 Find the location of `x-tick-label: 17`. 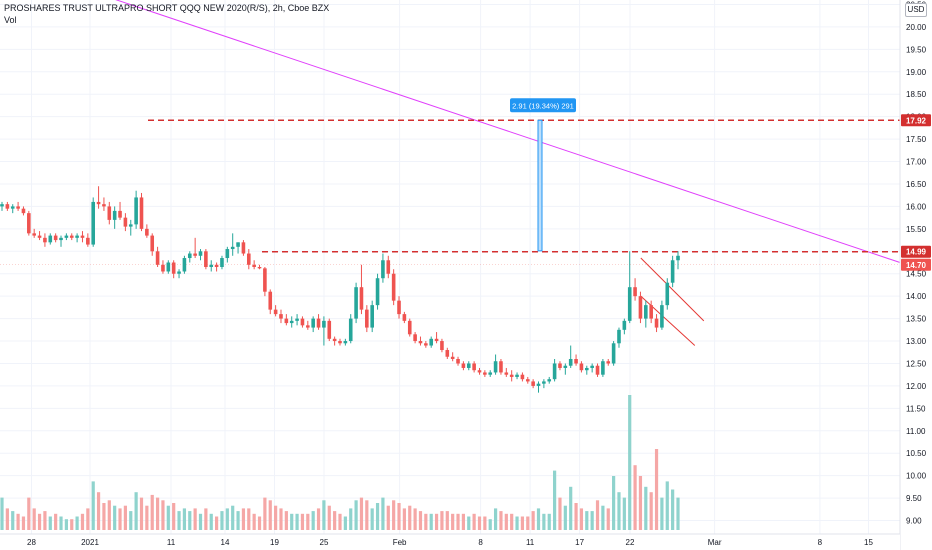

x-tick-label: 17 is located at coordinates (579, 542).